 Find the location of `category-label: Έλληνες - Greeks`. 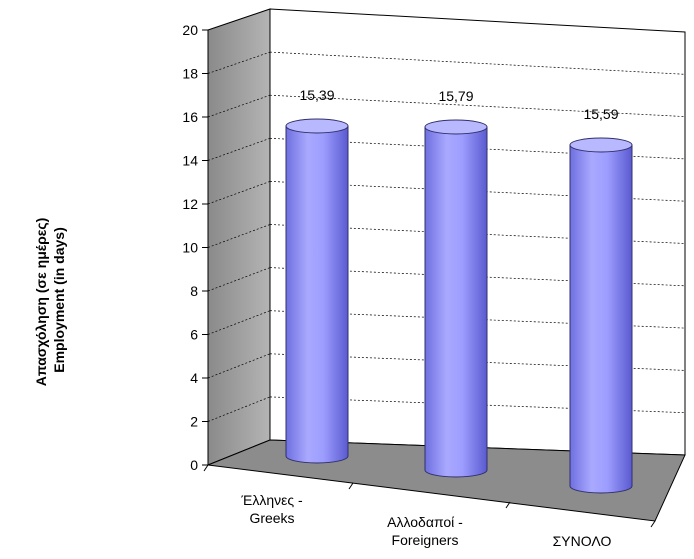

category-label: Έλληνες - Greeks is located at coordinates (271, 509).